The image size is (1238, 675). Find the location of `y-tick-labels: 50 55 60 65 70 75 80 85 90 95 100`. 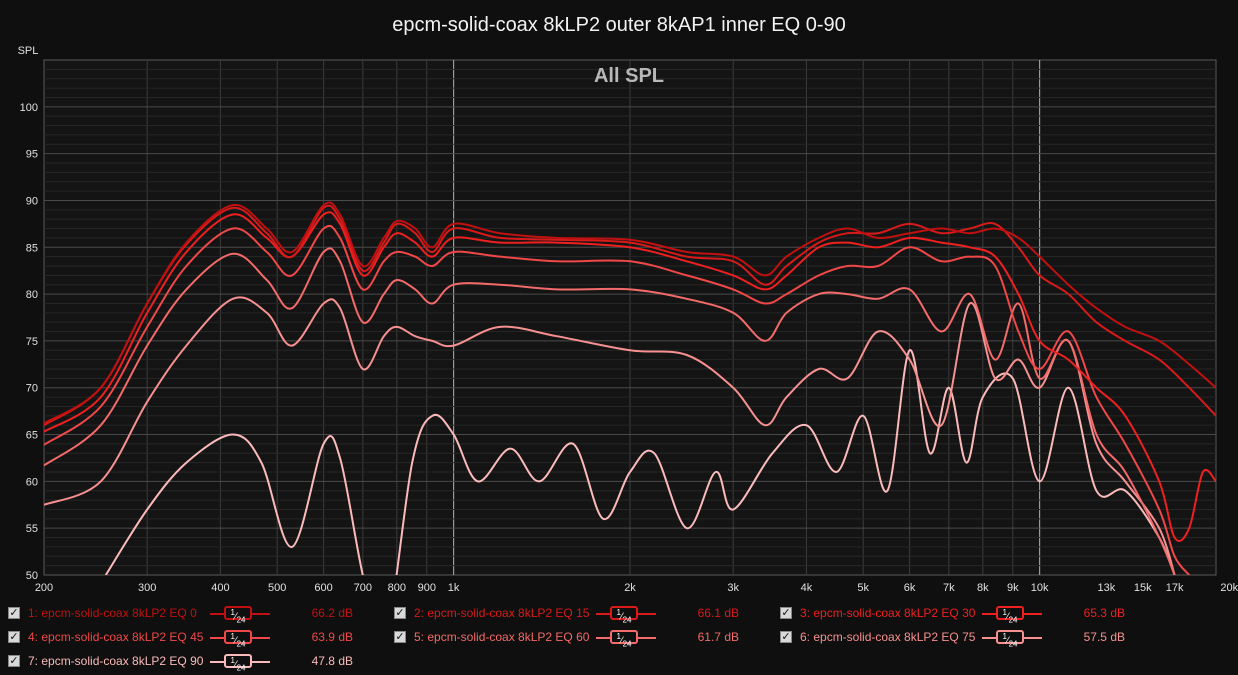

y-tick-labels: 50 55 60 65 70 75 80 85 90 95 100 is located at coordinates (29, 342).